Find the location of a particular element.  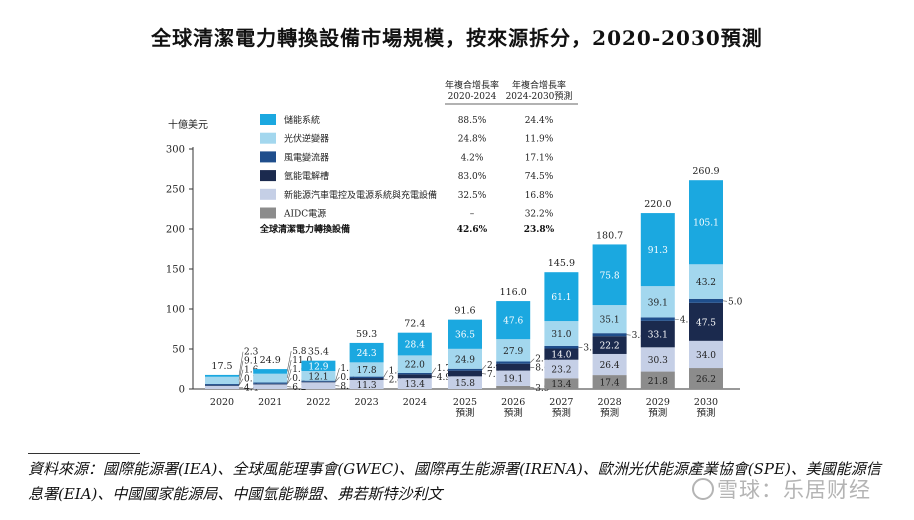

bar-segment-label: 30.3 is located at coordinates (658, 361).